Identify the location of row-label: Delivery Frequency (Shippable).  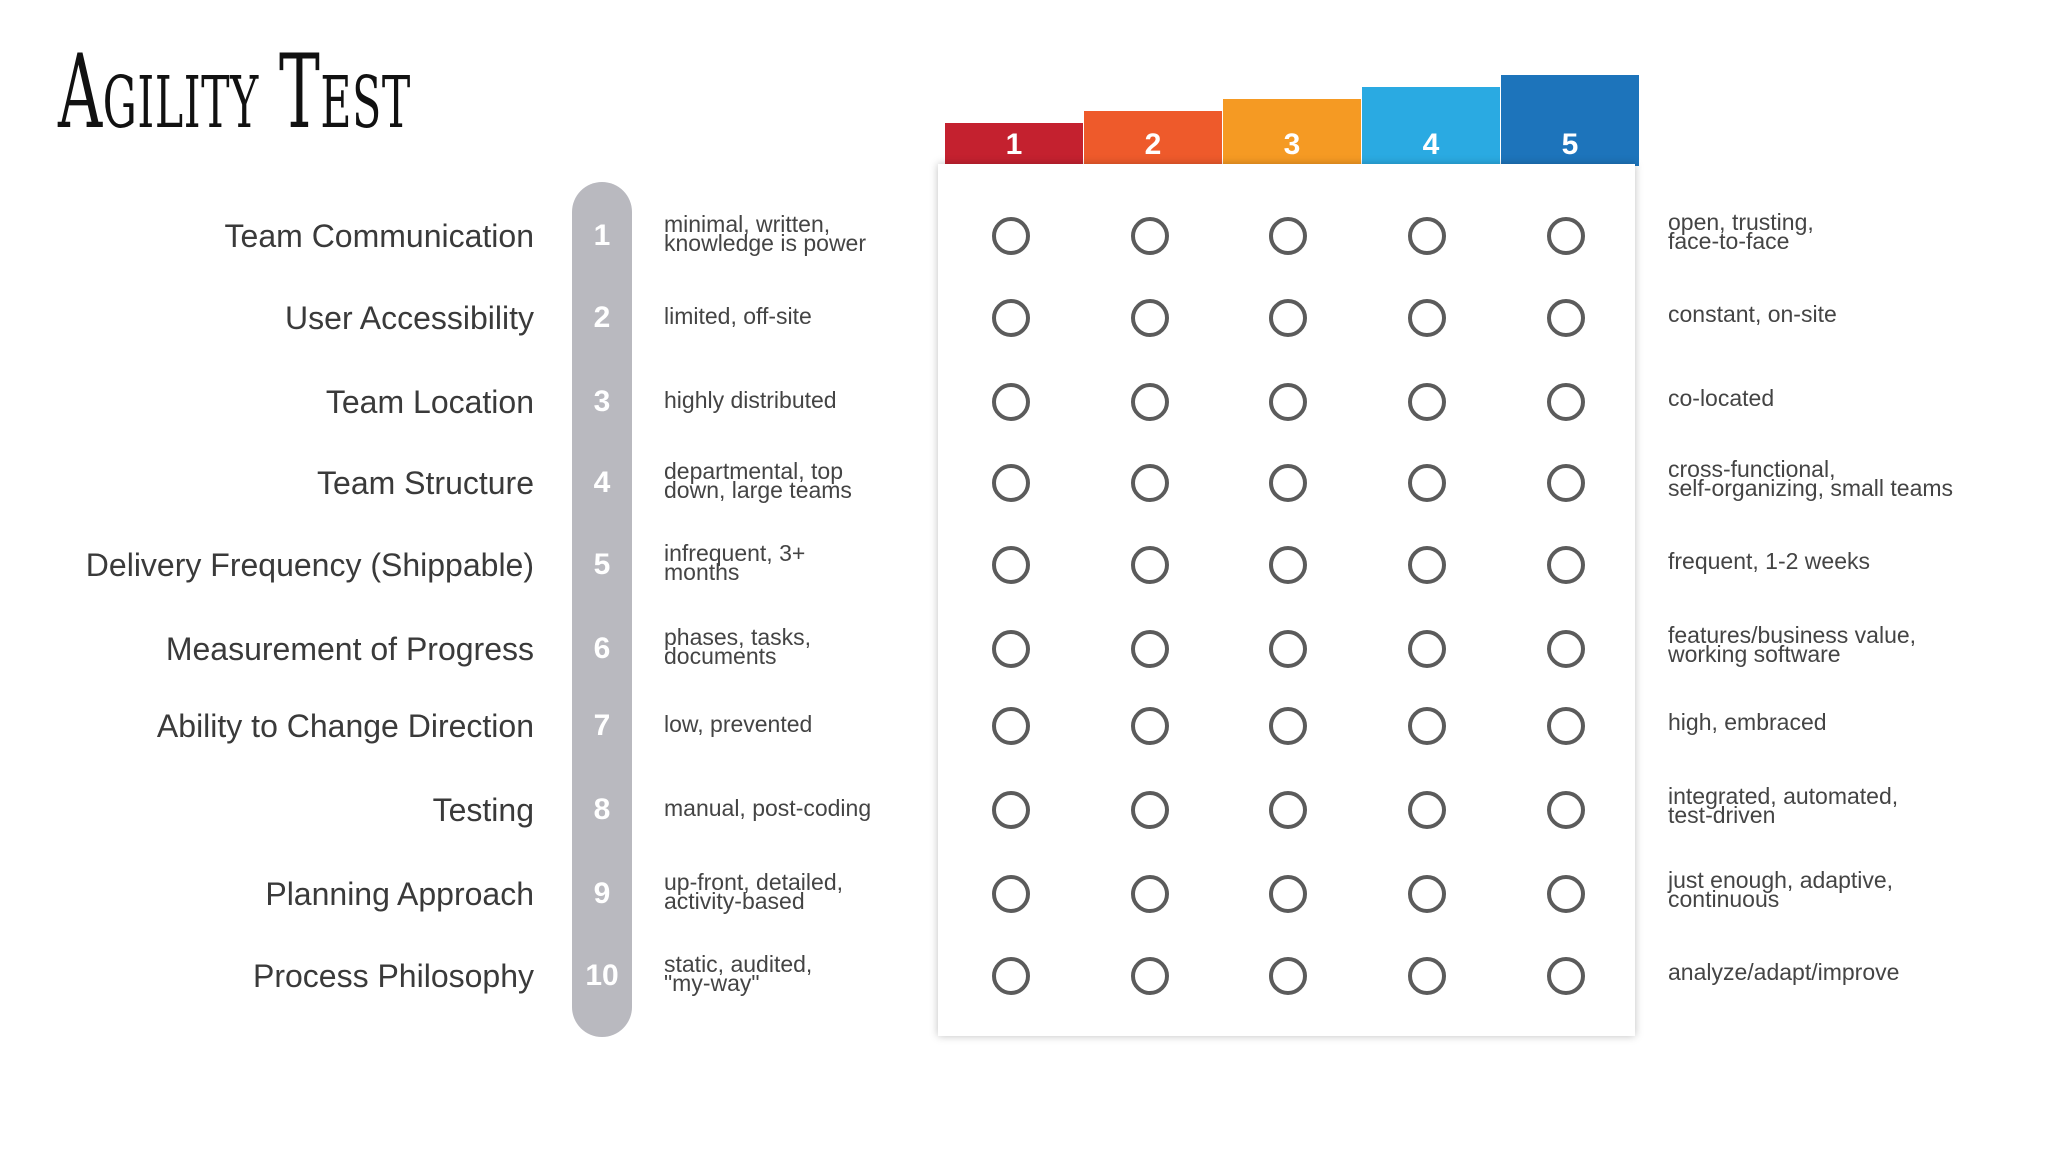
(309, 565).